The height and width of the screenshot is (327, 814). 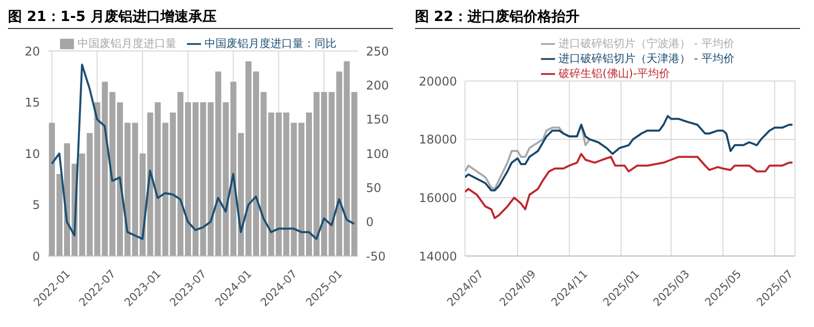 I want to click on y2-tick-label: 150, so click(x=377, y=119).